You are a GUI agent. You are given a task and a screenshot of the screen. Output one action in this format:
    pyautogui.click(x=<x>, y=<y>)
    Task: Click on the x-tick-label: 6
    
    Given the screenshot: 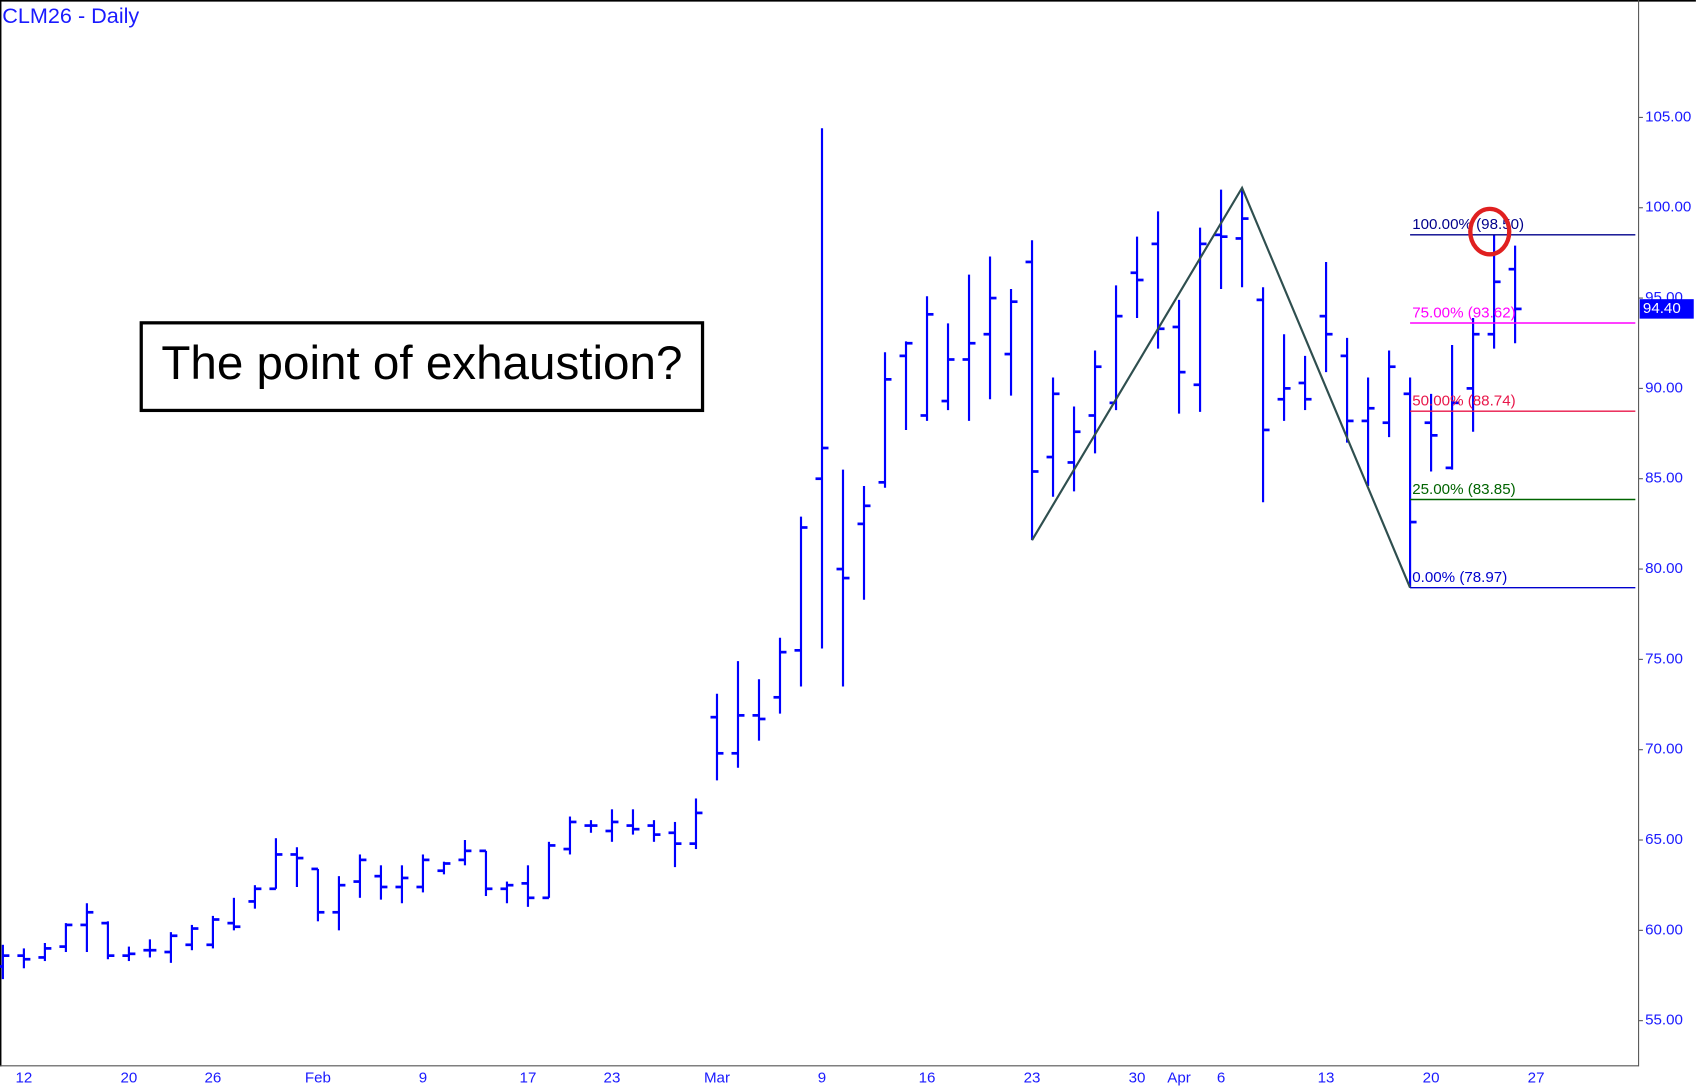 What is the action you would take?
    pyautogui.click(x=1221, y=1077)
    